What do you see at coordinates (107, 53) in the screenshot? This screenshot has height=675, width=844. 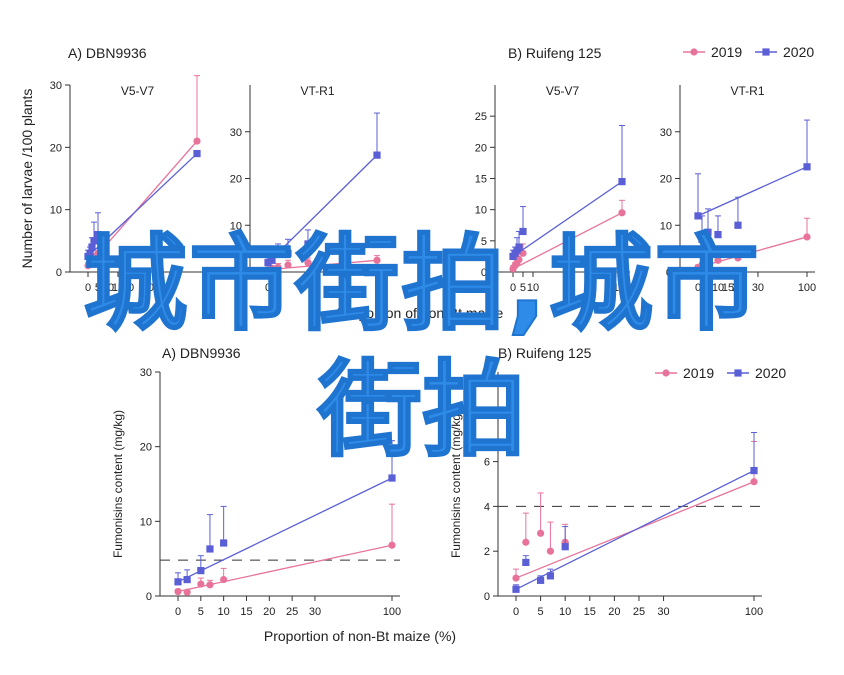 I see `panel-label: A) DBN9936` at bounding box center [107, 53].